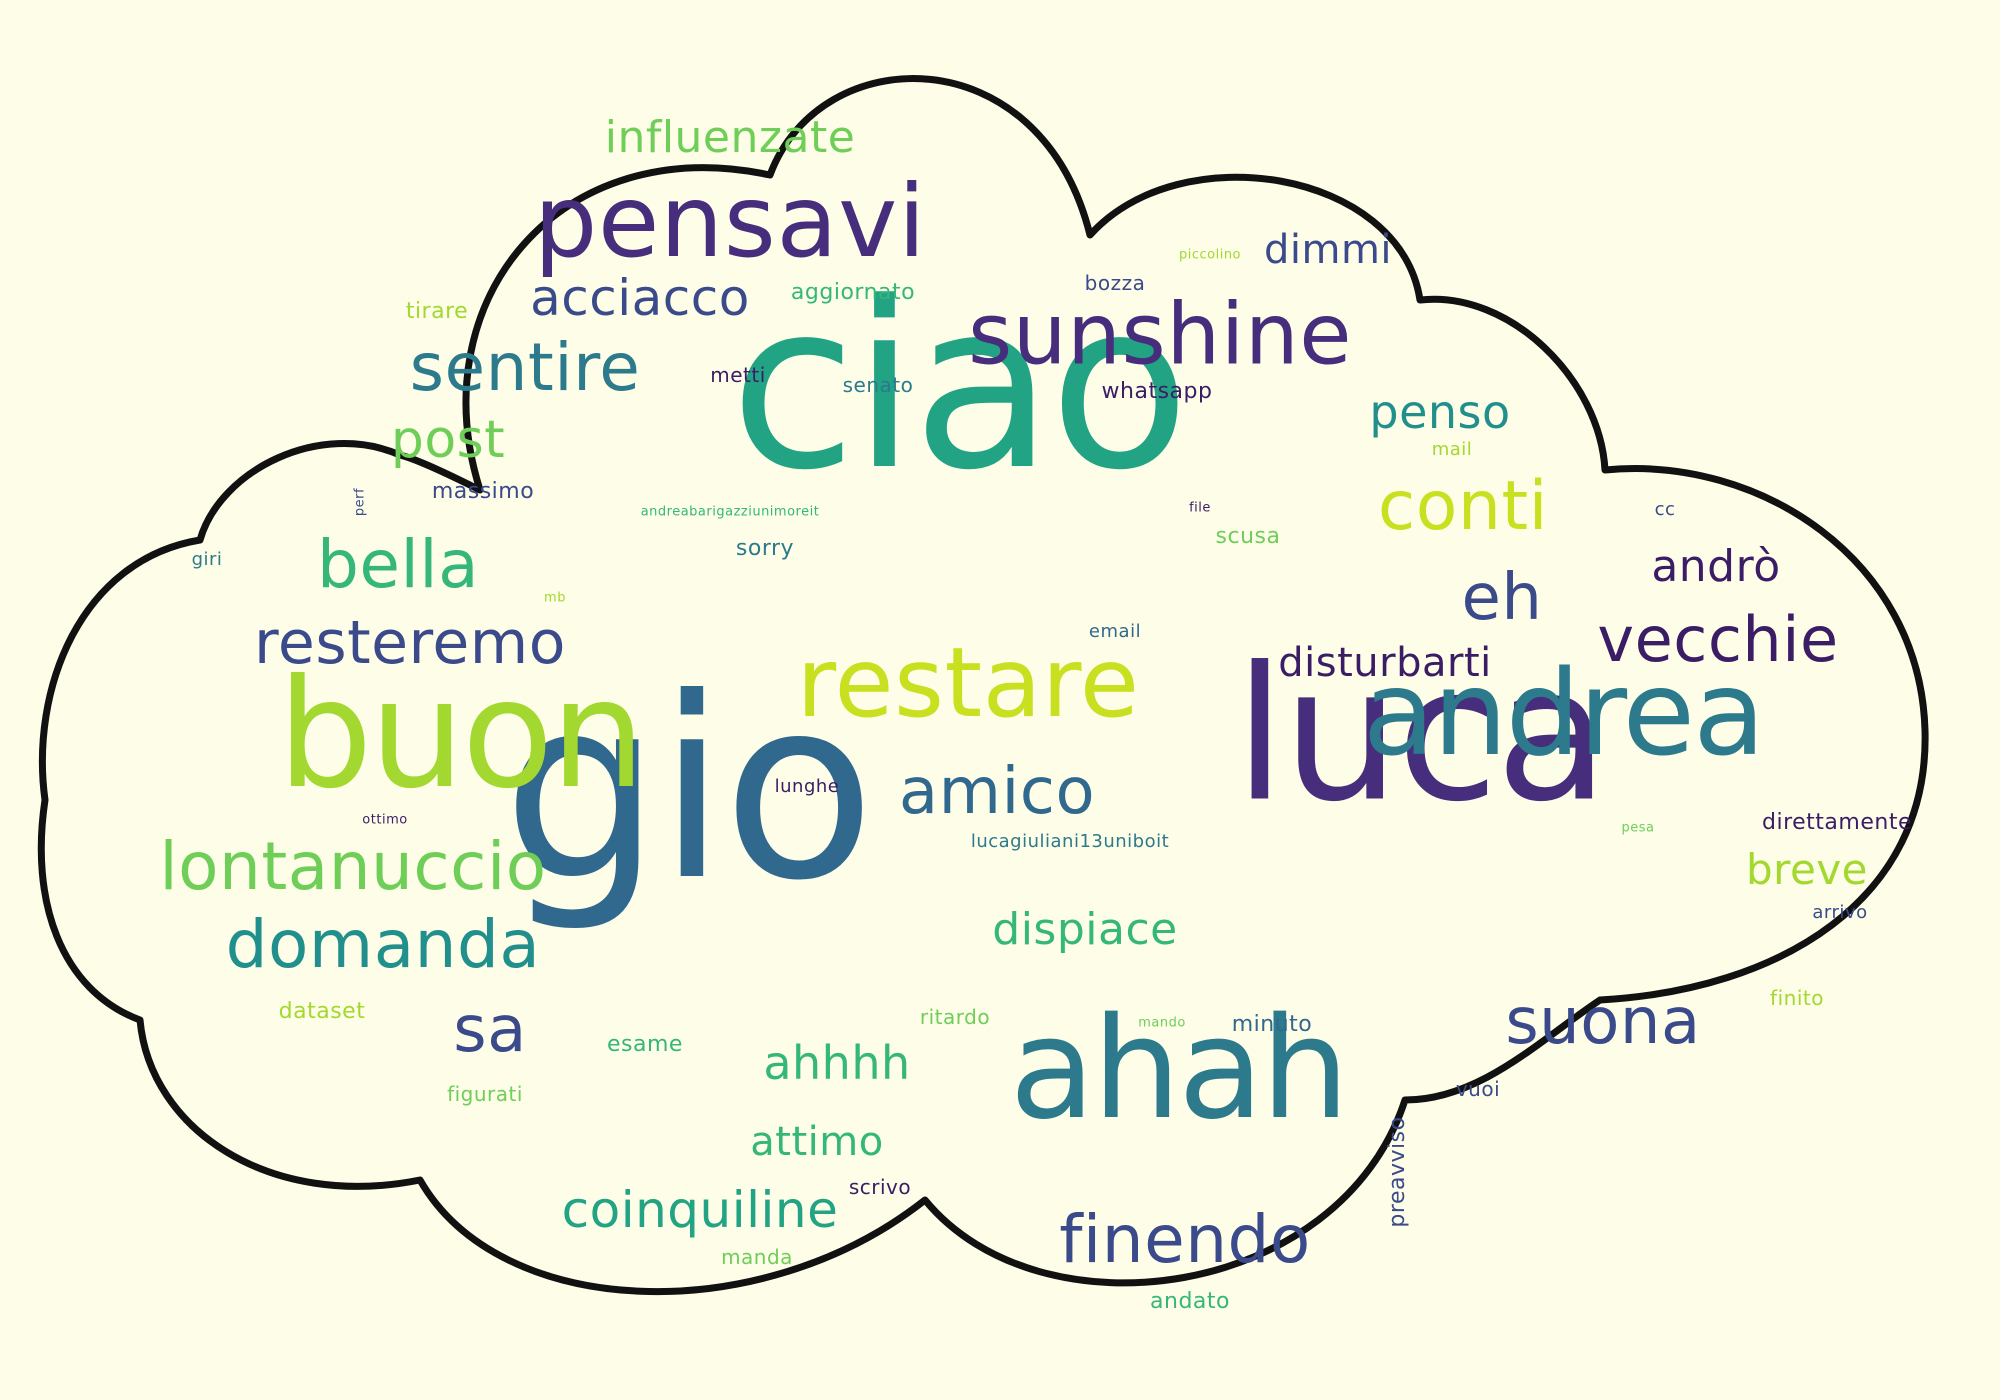 This screenshot has height=1400, width=2000. I want to click on word-dataset: dataset, so click(322, 1011).